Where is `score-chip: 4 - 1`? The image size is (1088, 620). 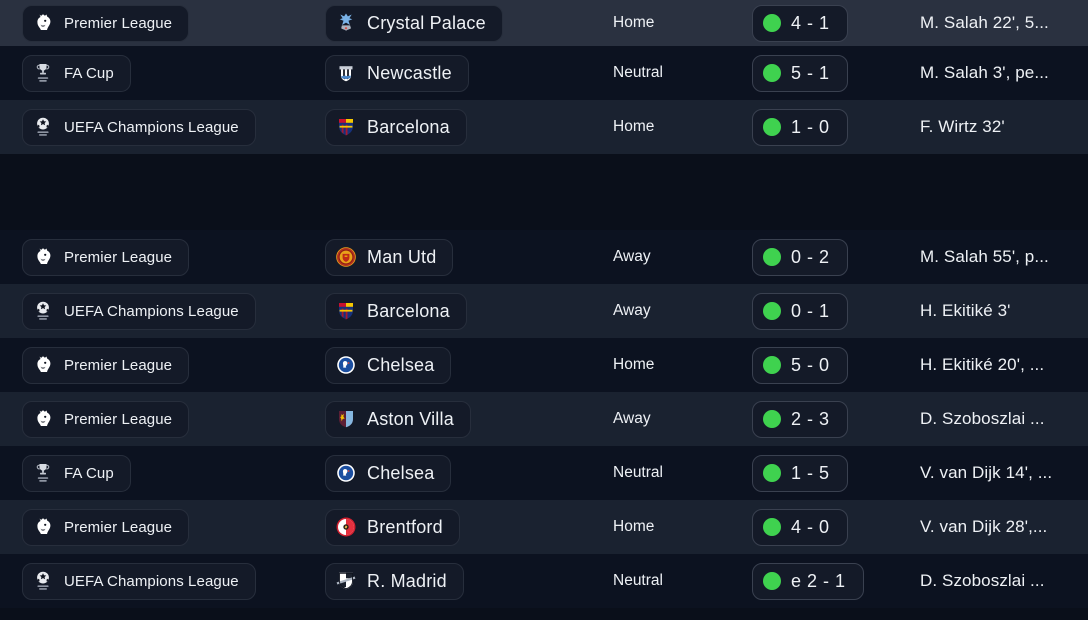 score-chip: 4 - 1 is located at coordinates (800, 23).